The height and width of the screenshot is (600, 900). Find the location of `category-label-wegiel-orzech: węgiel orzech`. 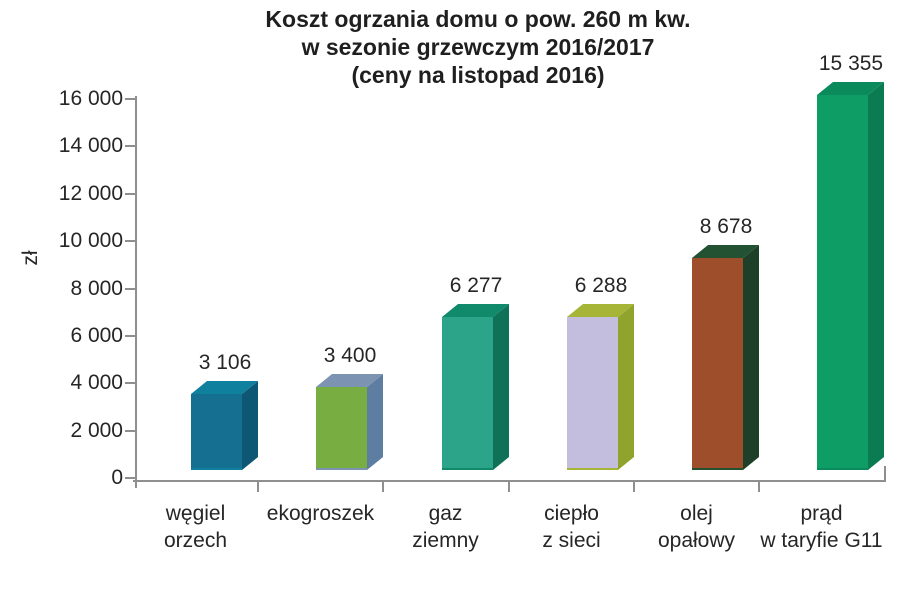

category-label-wegiel-orzech: węgiel orzech is located at coordinates (195, 527).